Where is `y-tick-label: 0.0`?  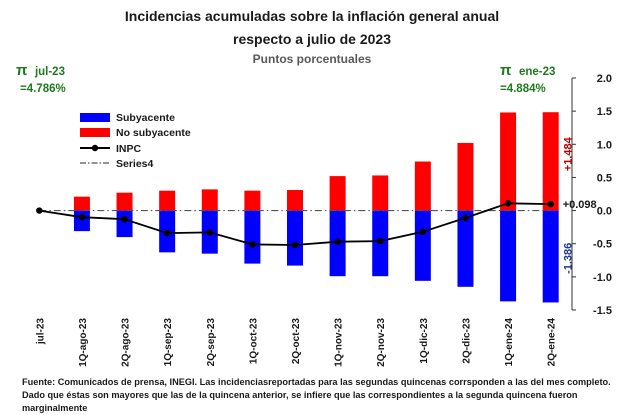
y-tick-label: 0.0 is located at coordinates (604, 212).